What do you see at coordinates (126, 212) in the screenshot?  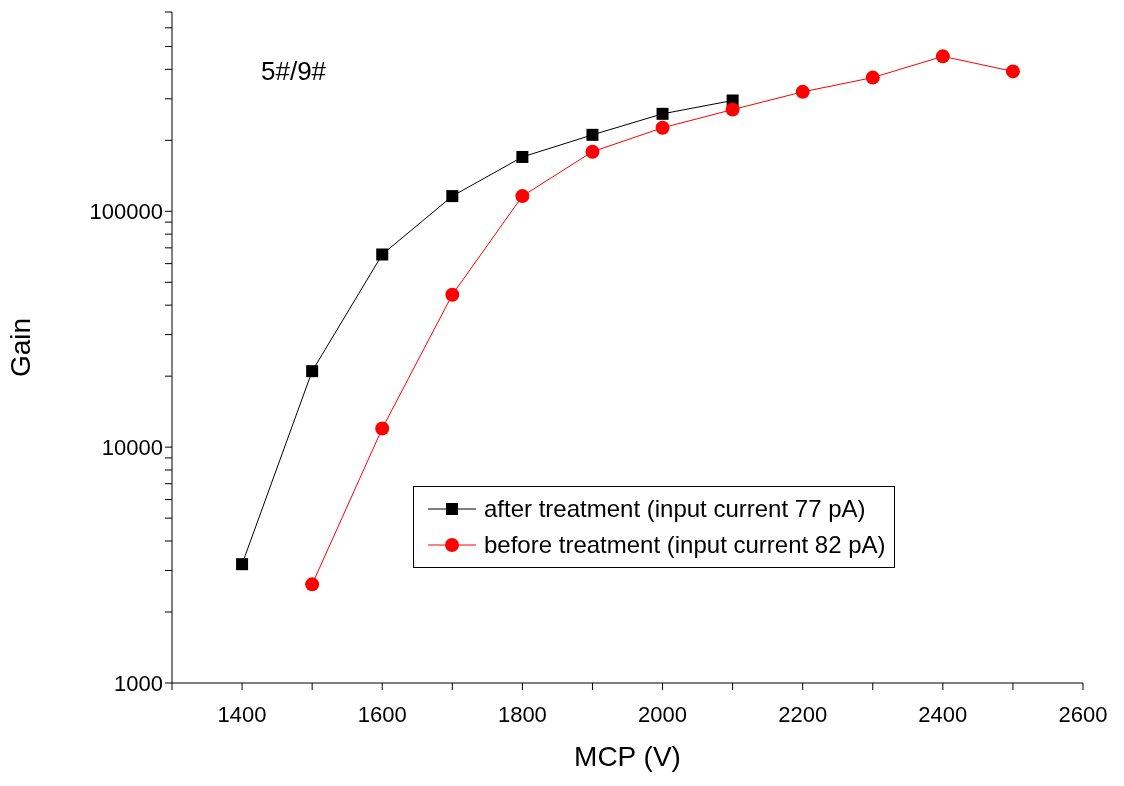 I see `y-tick-label: 100000` at bounding box center [126, 212].